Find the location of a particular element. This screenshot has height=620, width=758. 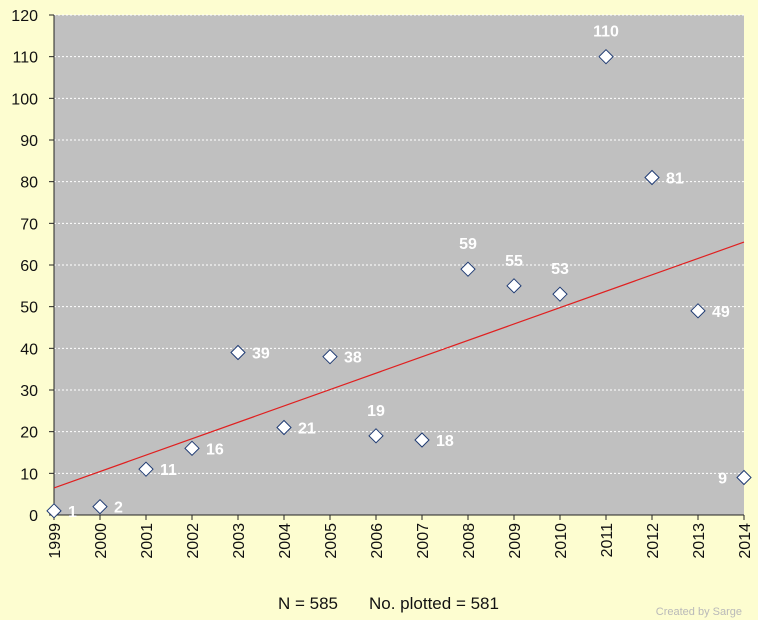

x-tick-label: 2001 is located at coordinates (147, 541).